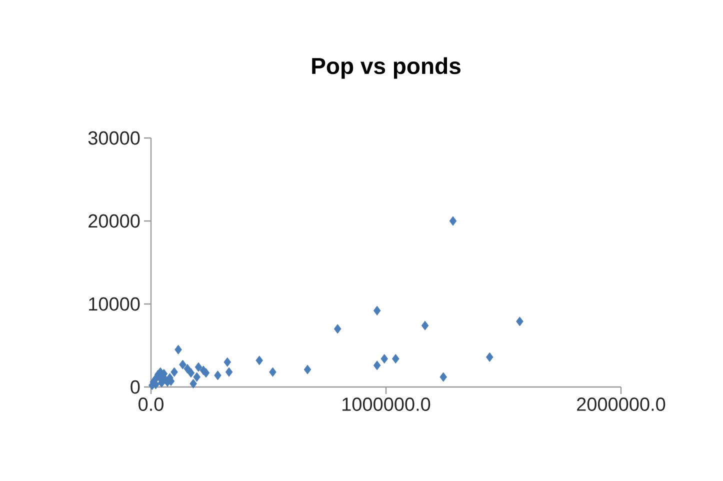  Describe the element at coordinates (135, 387) in the screenshot. I see `y-tick-label: 0` at that location.